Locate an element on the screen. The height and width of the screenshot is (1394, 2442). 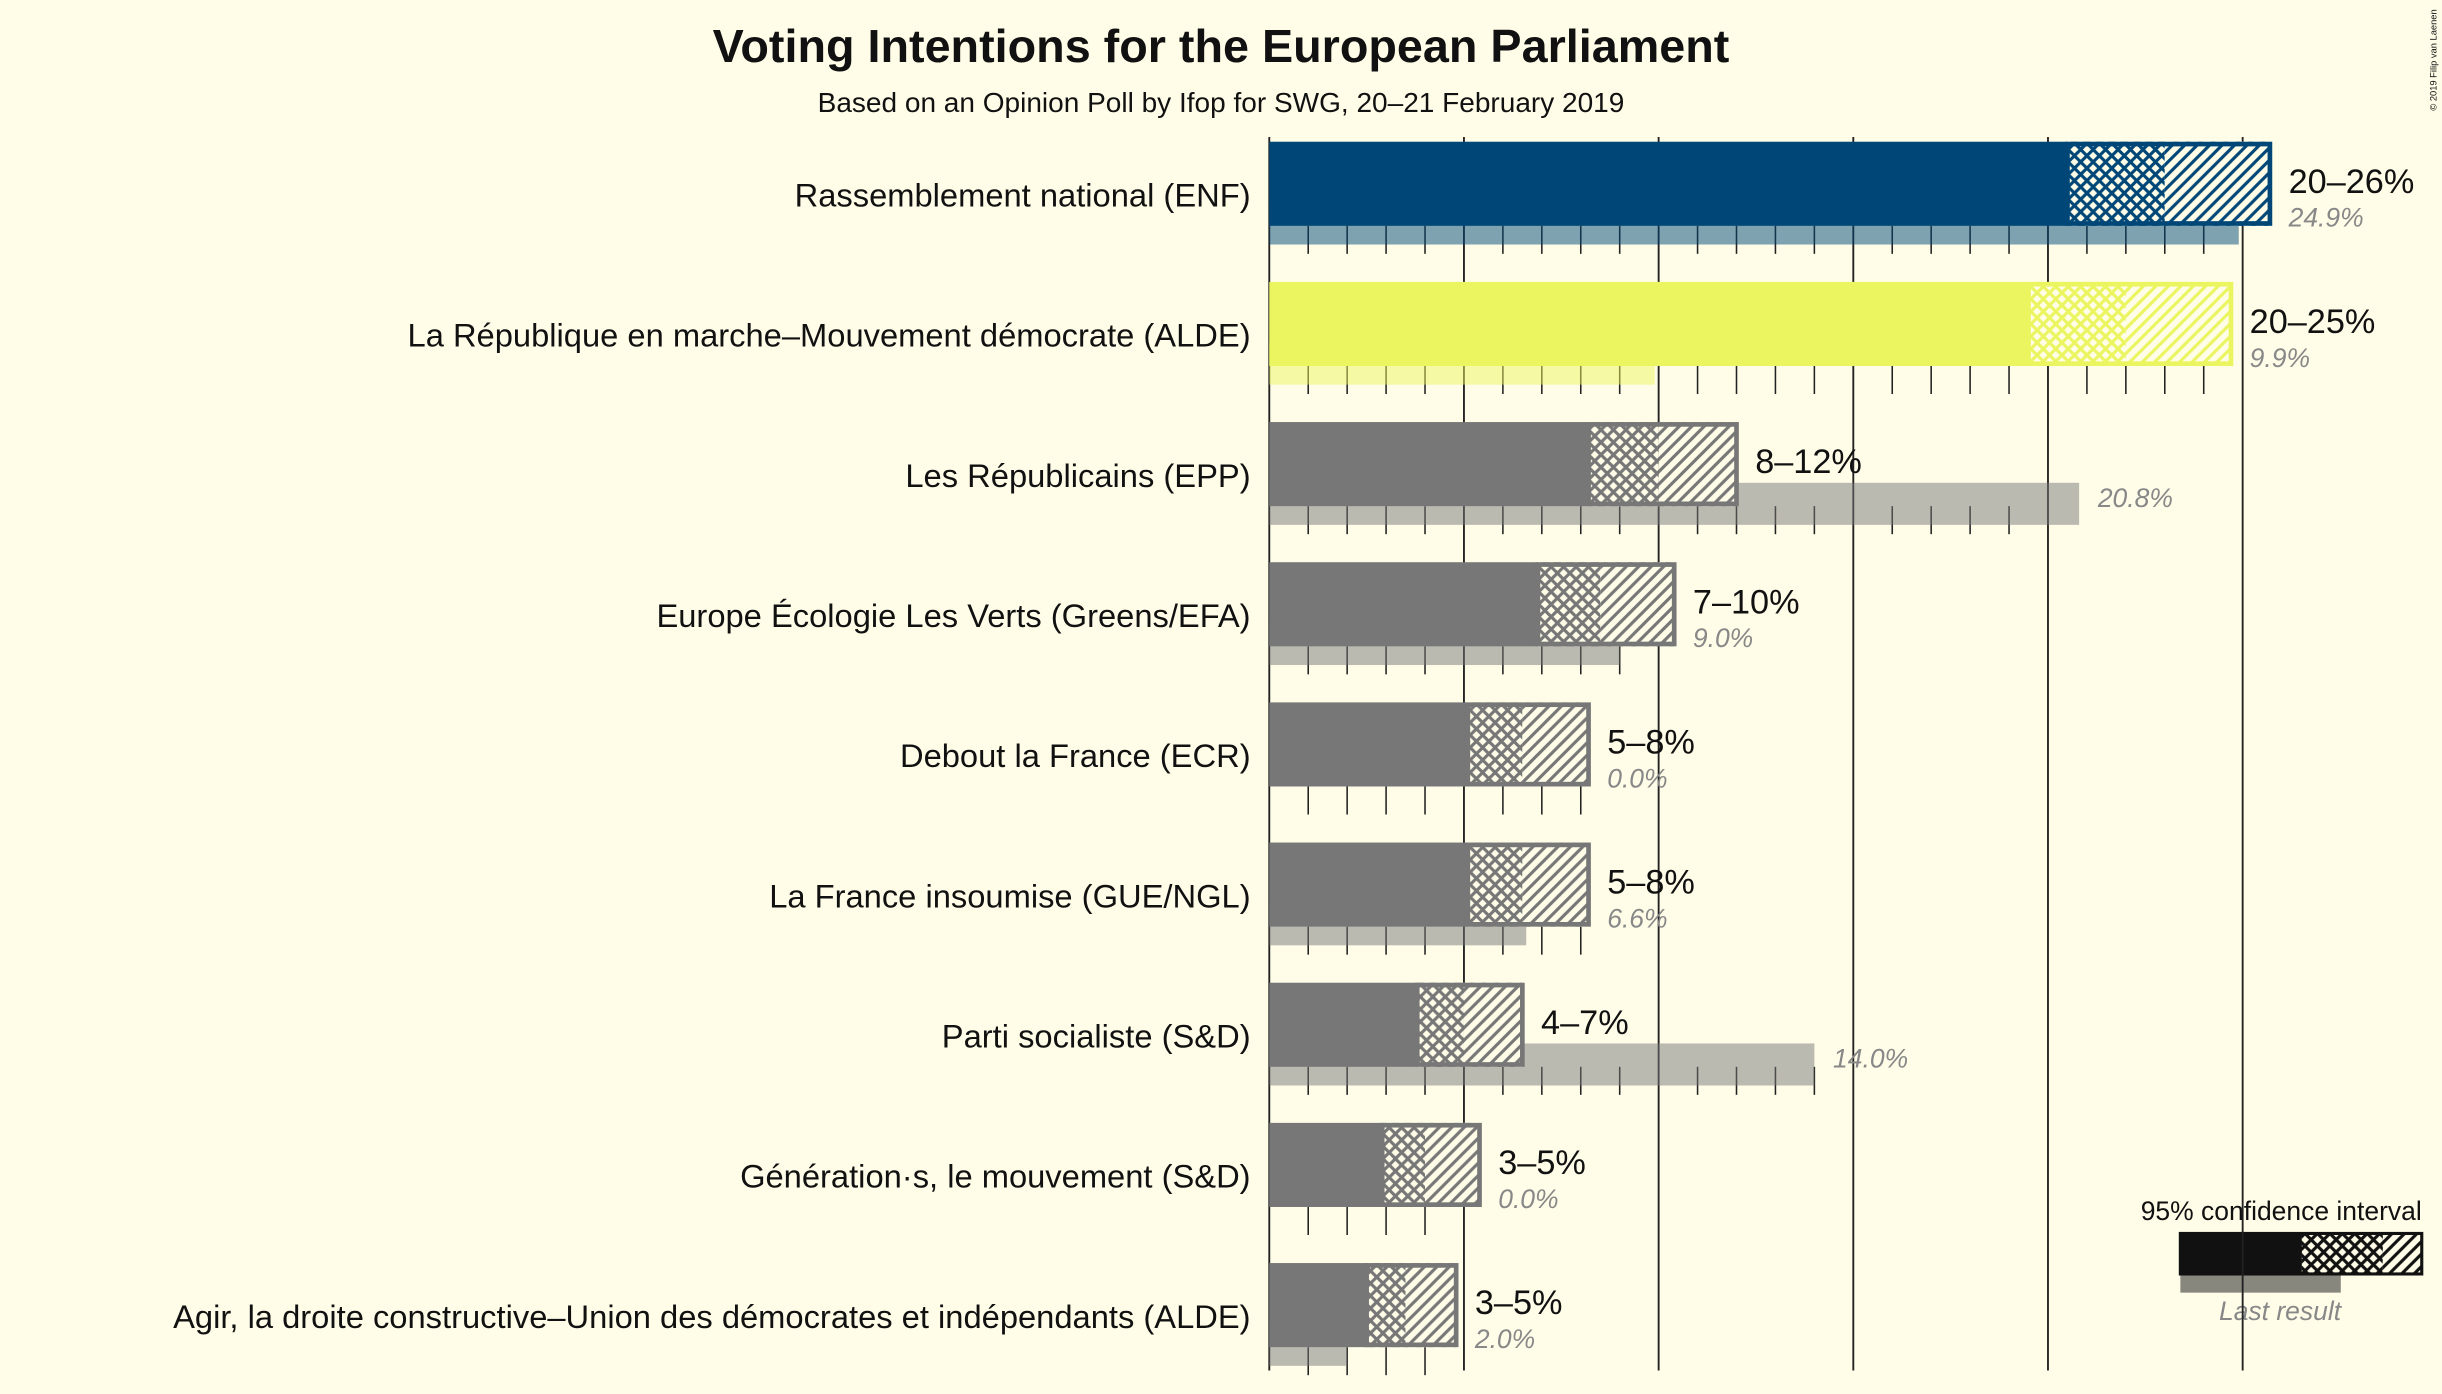
category-label: Europe Écologie Les Verts (Greens/EFA) is located at coordinates (953, 615).